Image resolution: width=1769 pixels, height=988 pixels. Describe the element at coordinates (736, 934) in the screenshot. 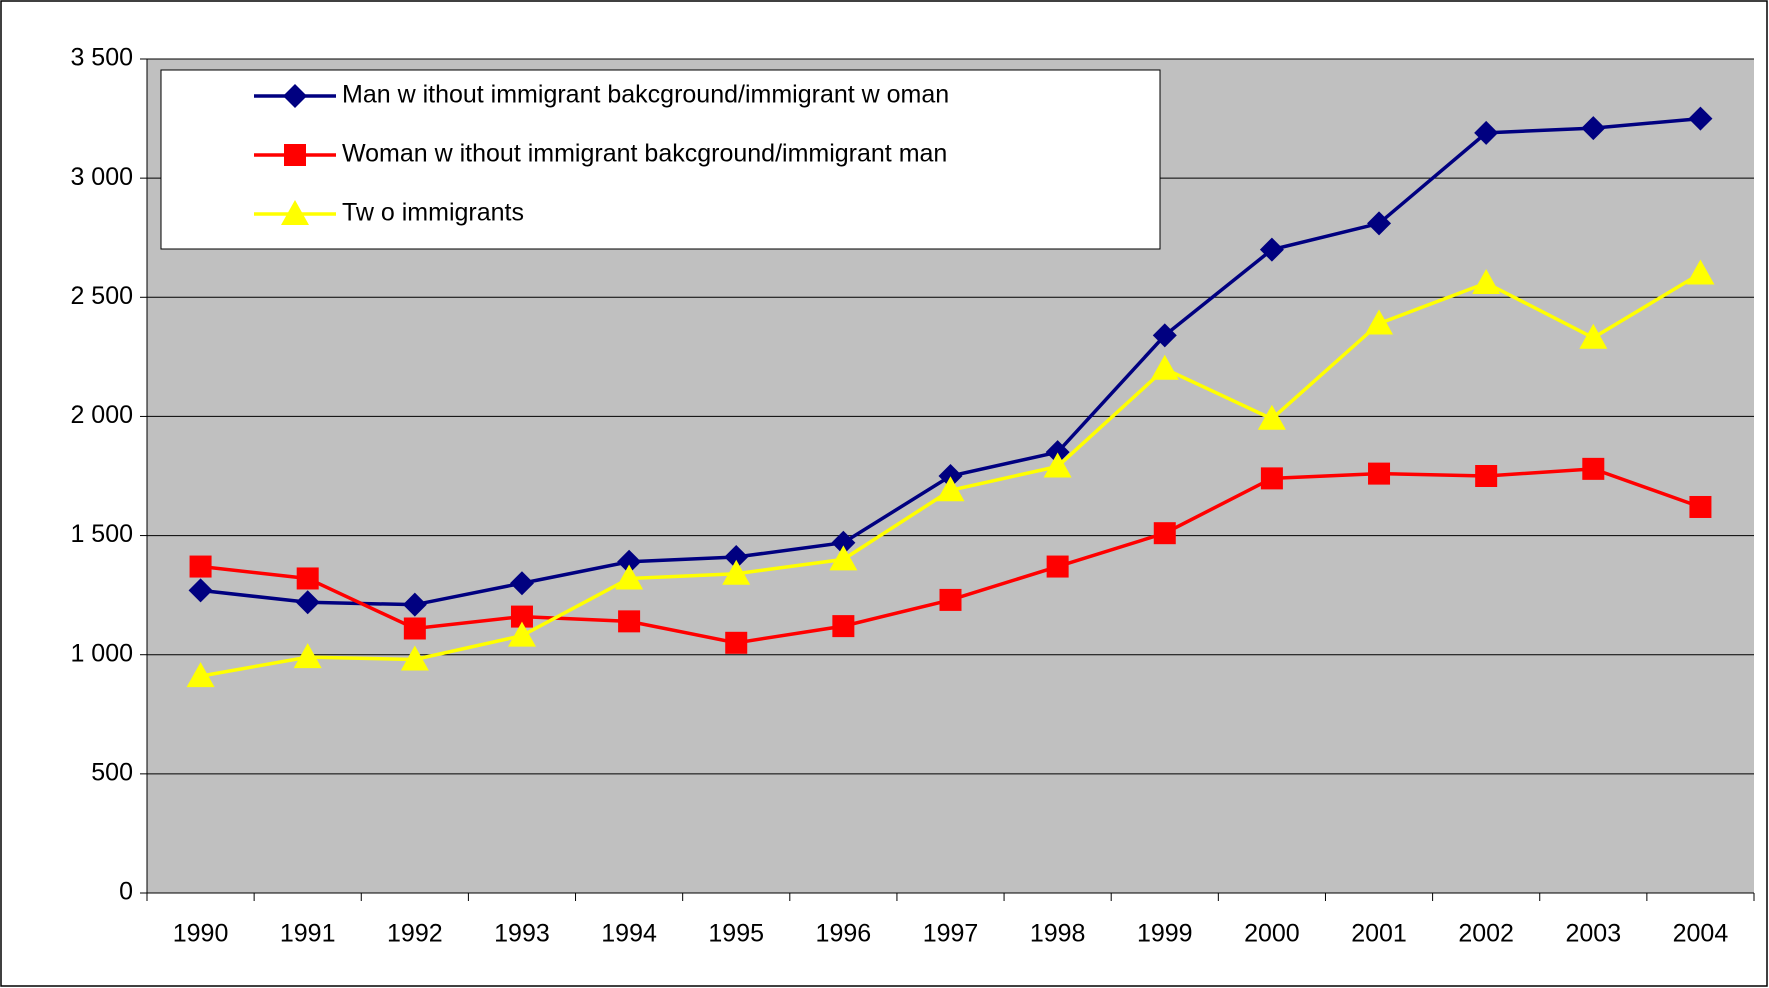

I see `x-tick-label: 1995` at that location.